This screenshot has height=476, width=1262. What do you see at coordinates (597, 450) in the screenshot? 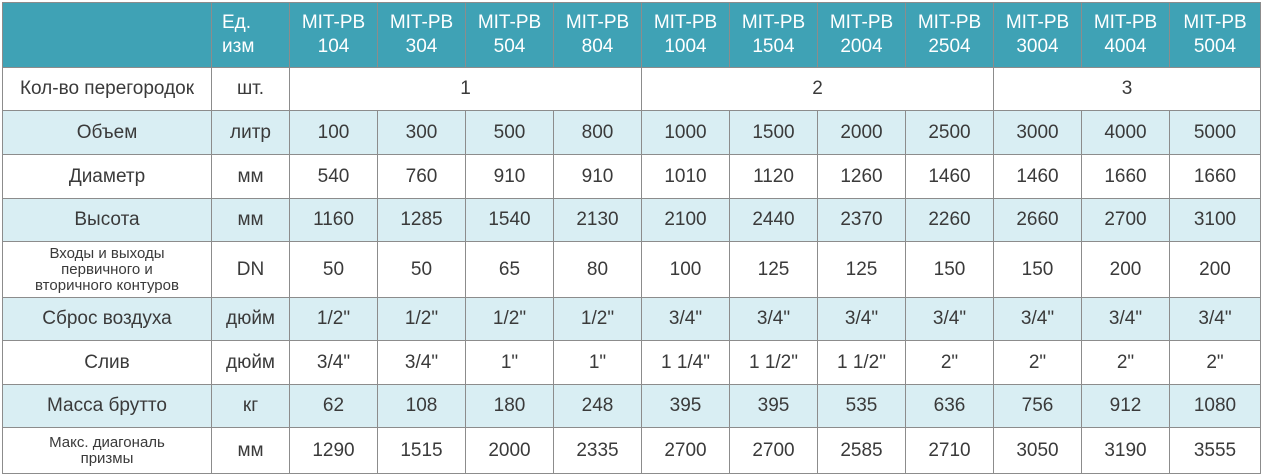
I see `table-cell: 2335` at bounding box center [597, 450].